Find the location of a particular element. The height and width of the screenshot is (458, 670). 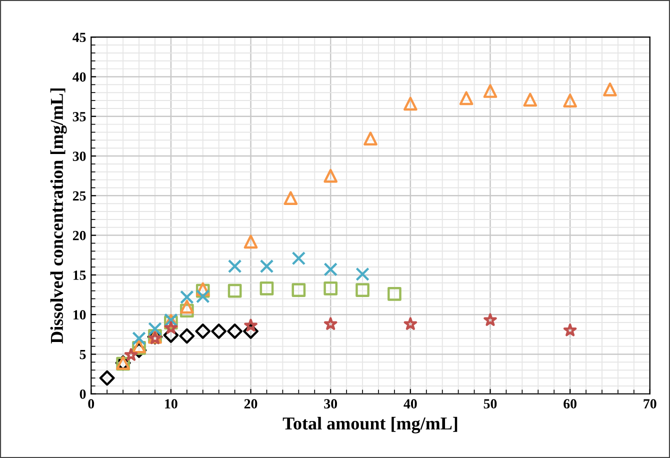

y-tick-label: 20 is located at coordinates (79, 235).